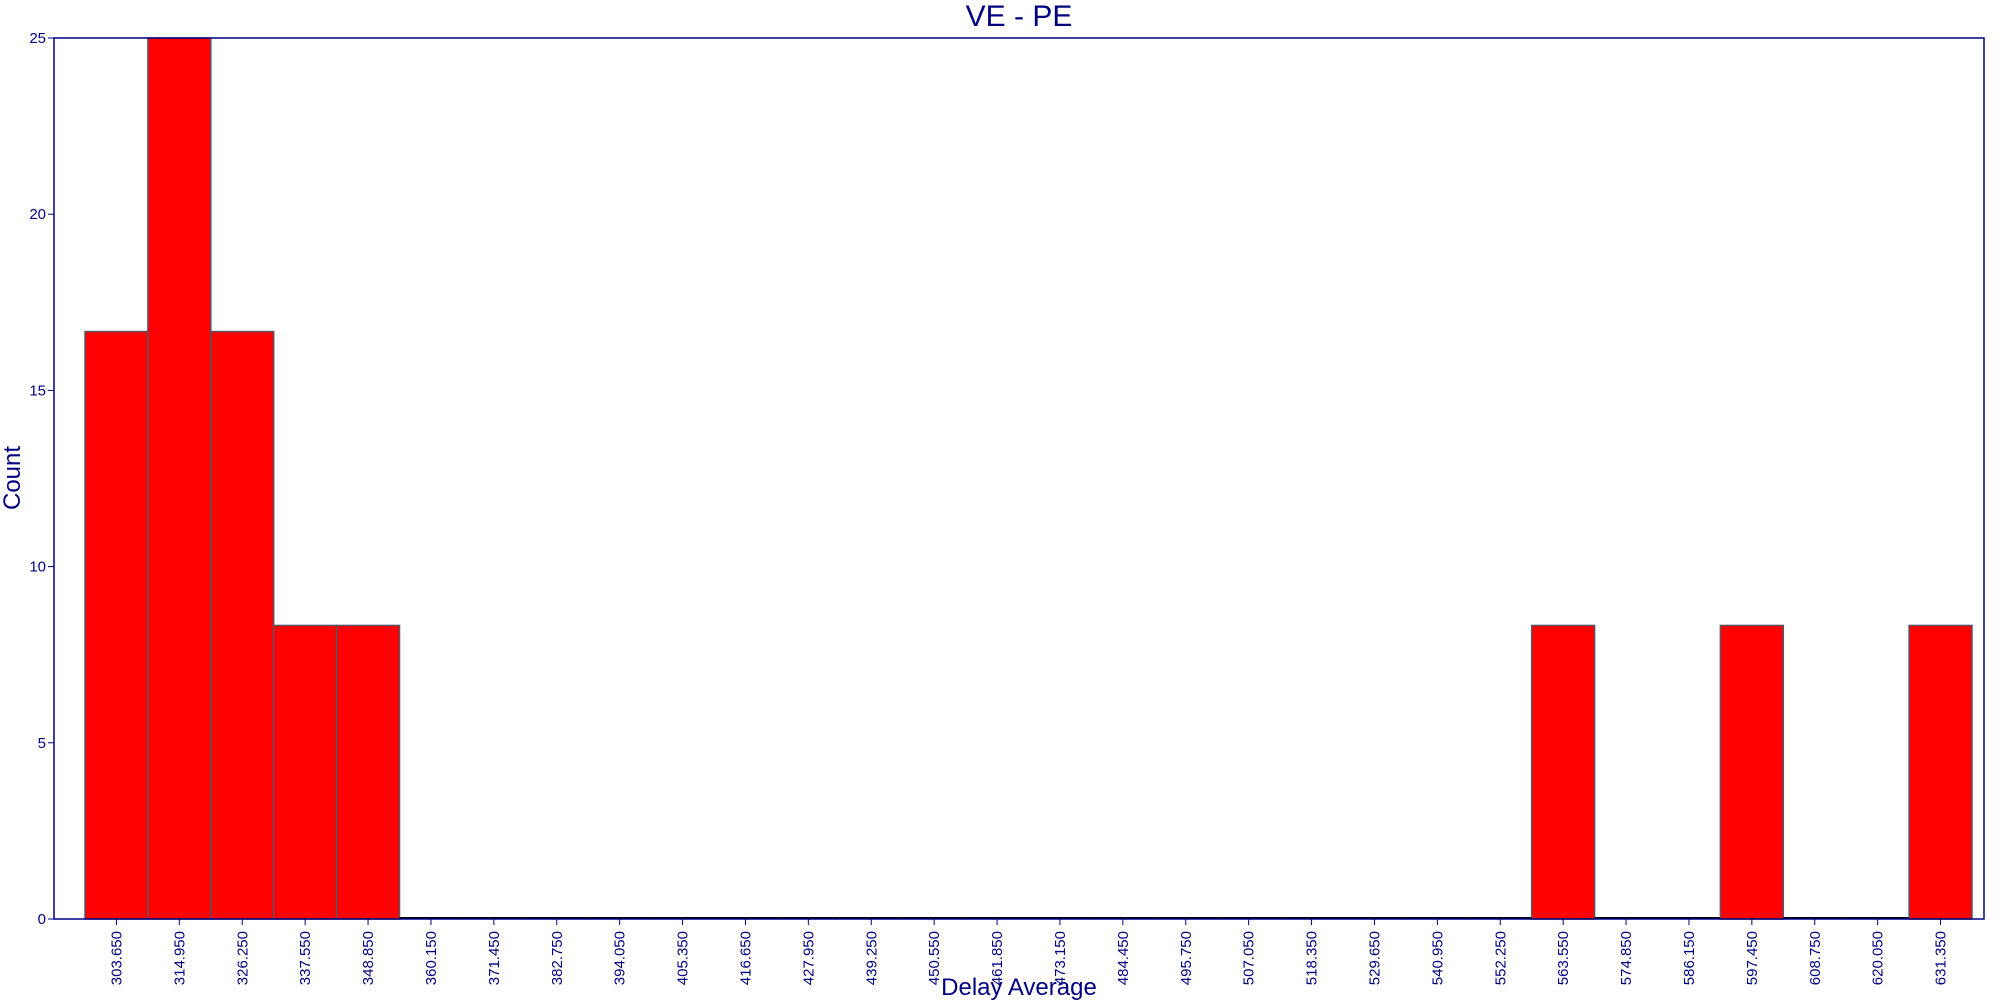 Image resolution: width=2000 pixels, height=1005 pixels. I want to click on x-tick-label: 326.250, so click(242, 958).